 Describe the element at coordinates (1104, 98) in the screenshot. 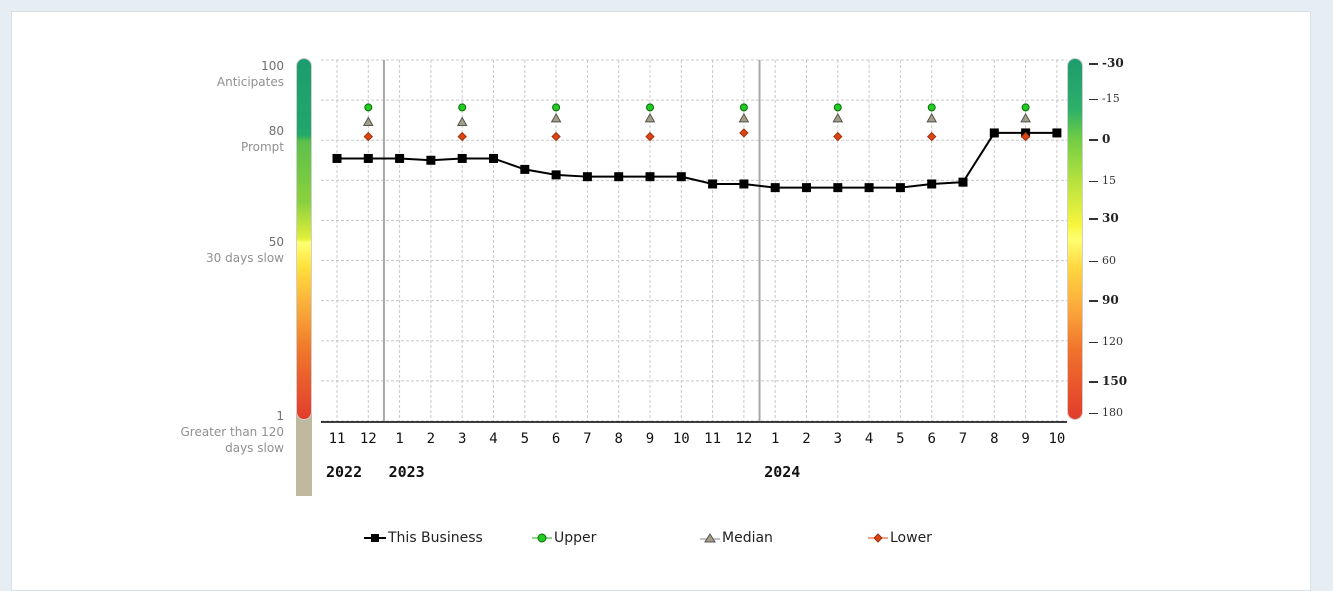

I see `right-tick-label: -15` at that location.